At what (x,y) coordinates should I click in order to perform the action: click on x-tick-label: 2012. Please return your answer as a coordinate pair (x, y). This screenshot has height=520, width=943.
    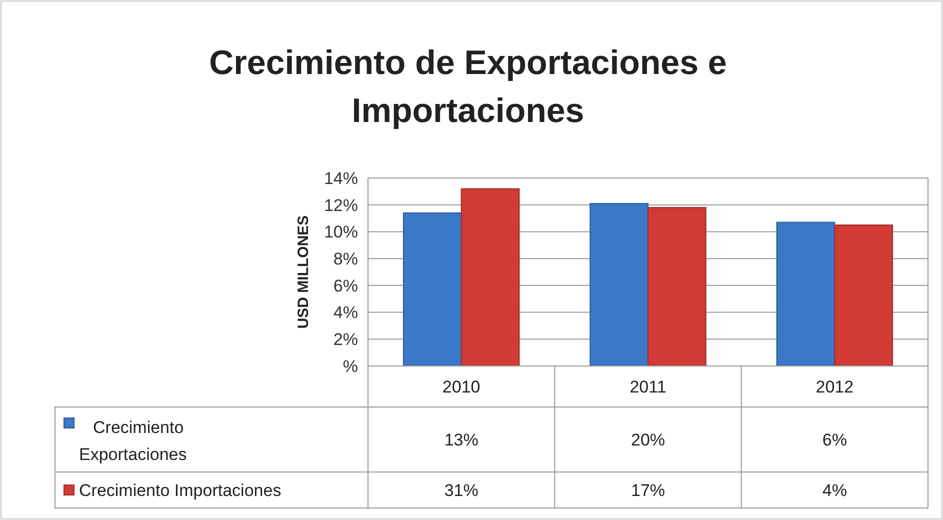
    Looking at the image, I should click on (835, 386).